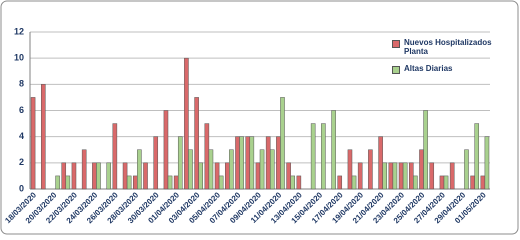  I want to click on legend-label: Nuevos Hospitalizados Planta, so click(448, 47).